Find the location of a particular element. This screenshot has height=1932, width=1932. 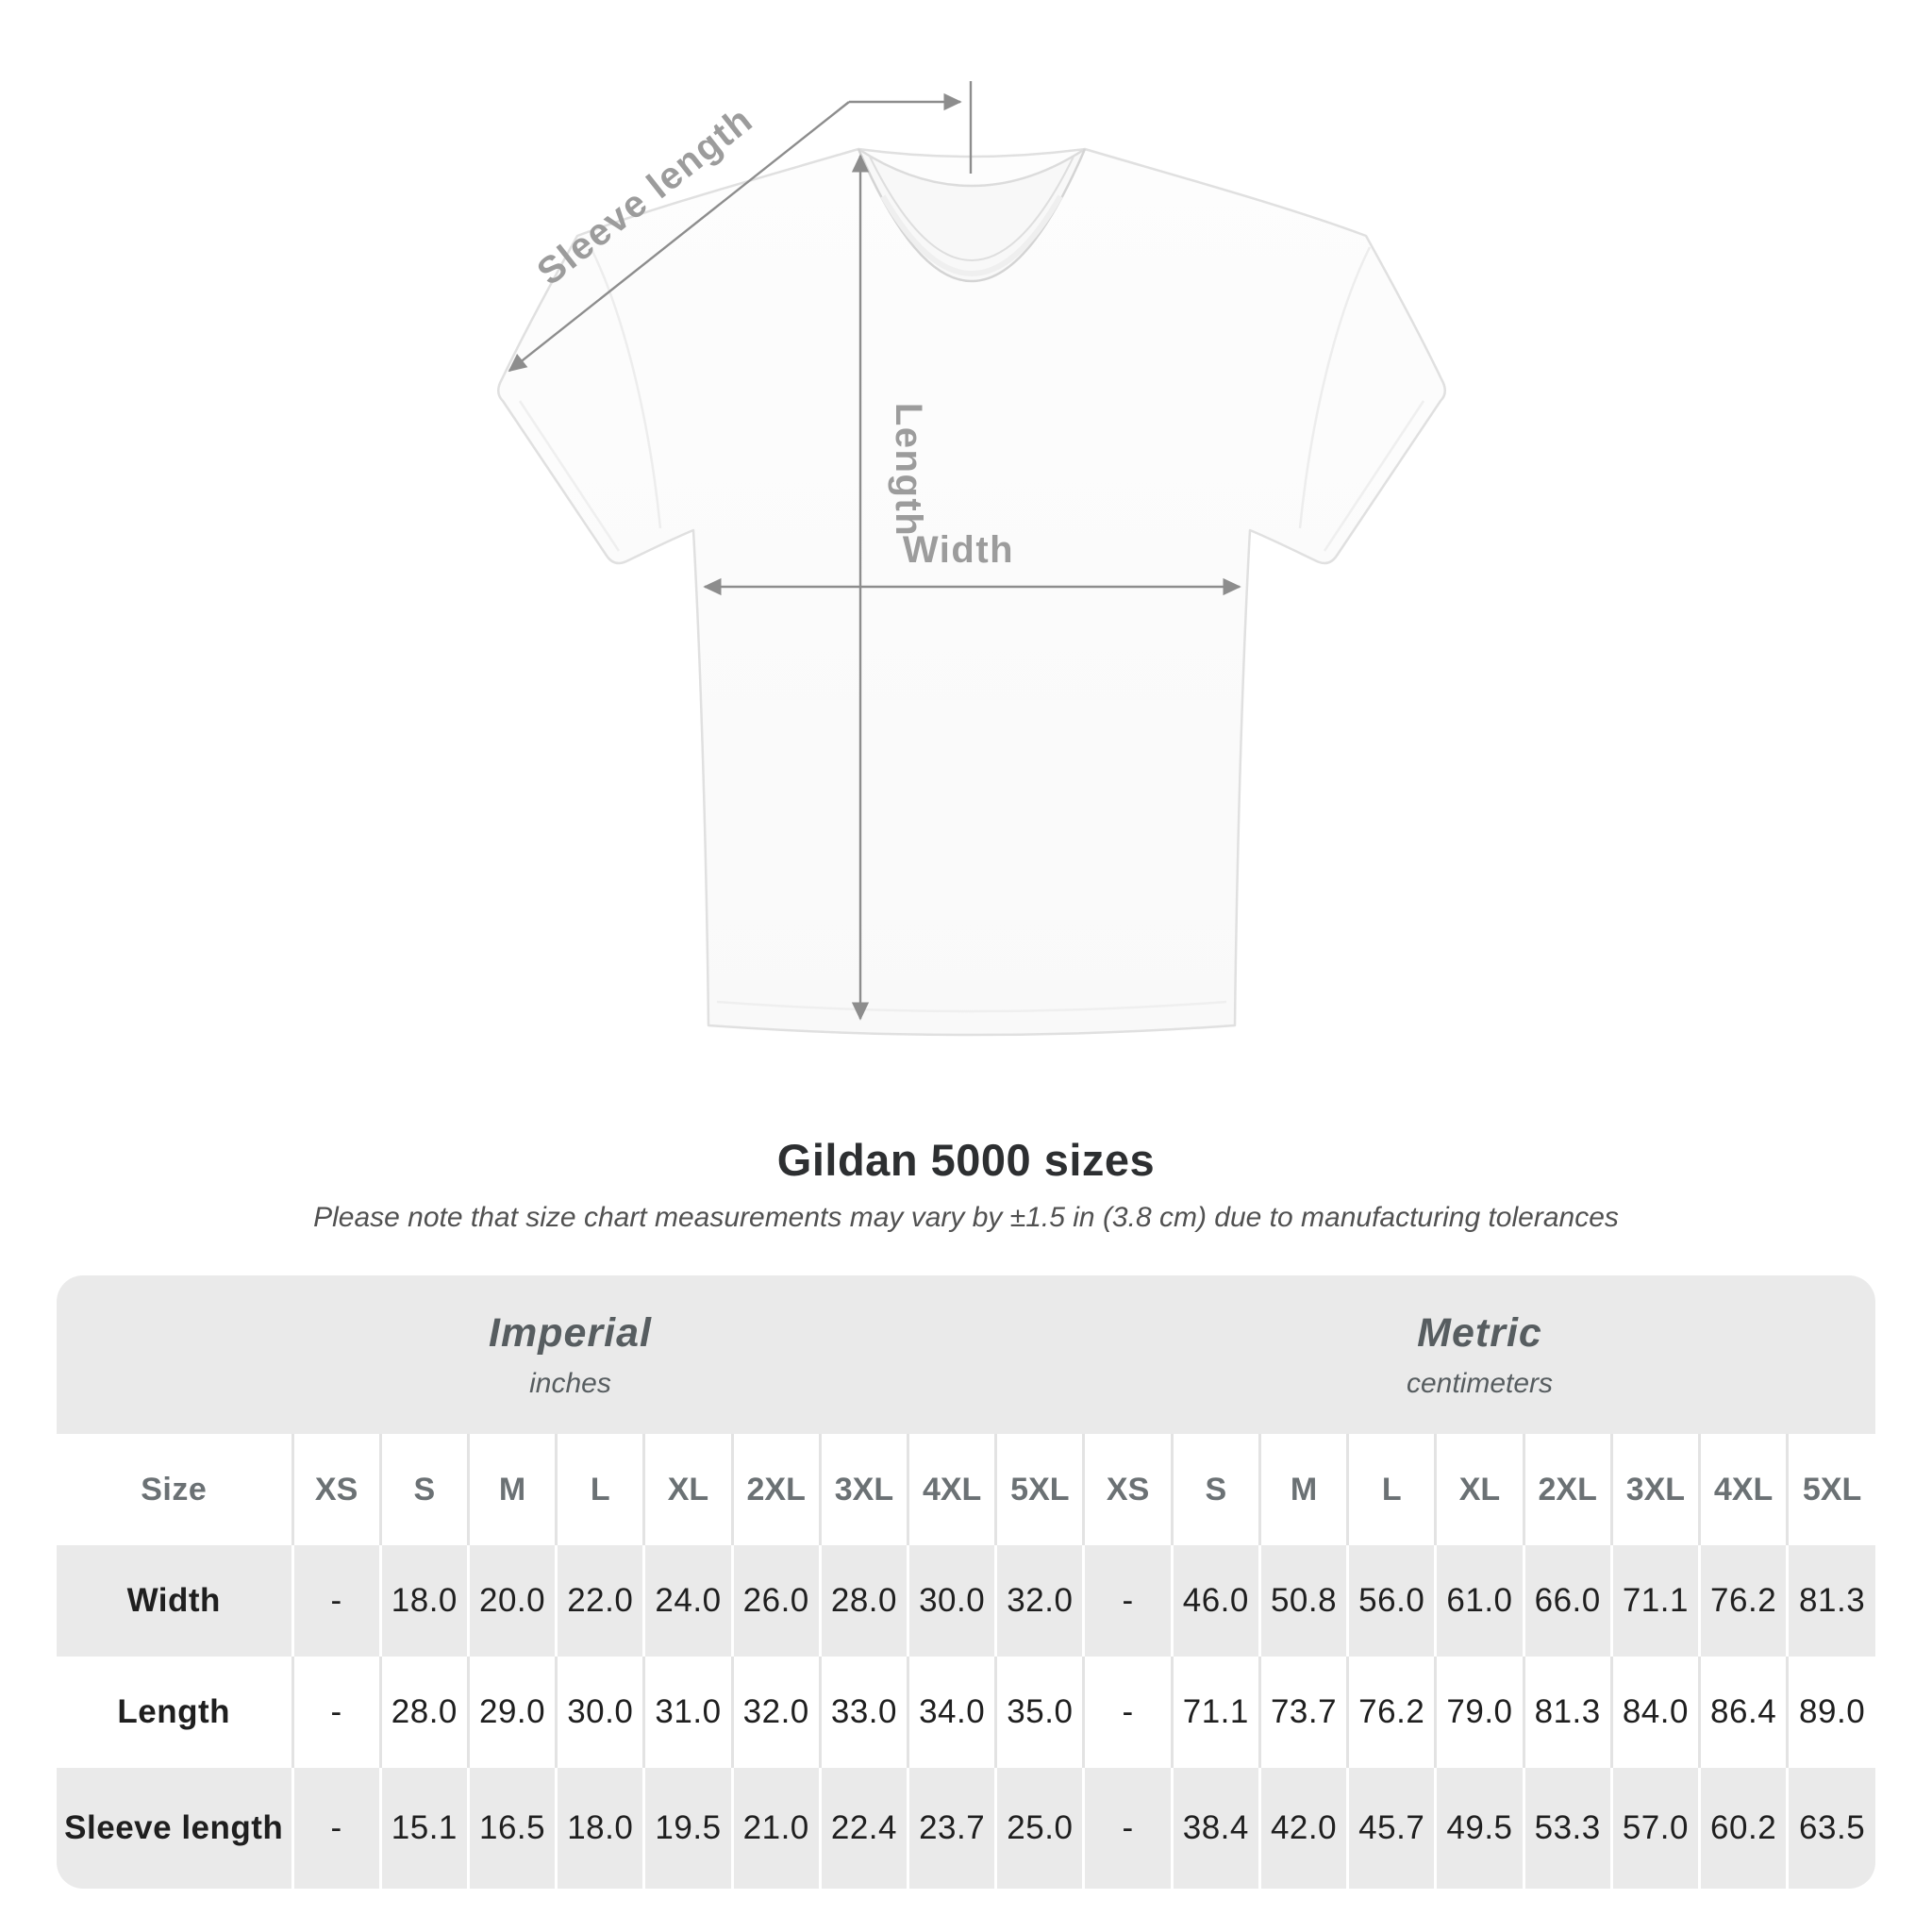

imperial-group-header: Imperial inches is located at coordinates (571, 1354).